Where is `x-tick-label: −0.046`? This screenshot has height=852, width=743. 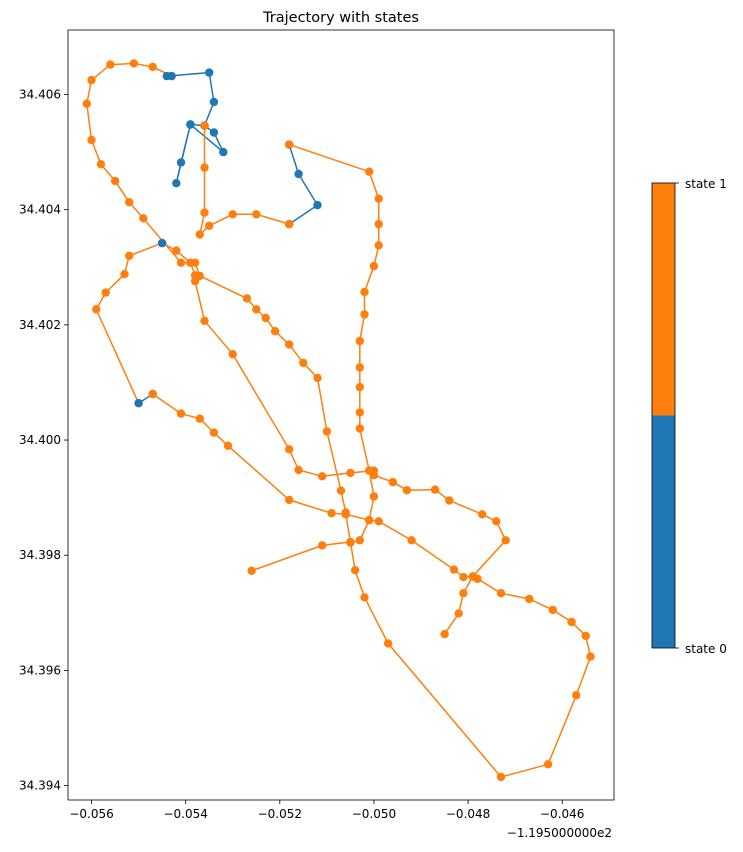
x-tick-label: −0.046 is located at coordinates (562, 814).